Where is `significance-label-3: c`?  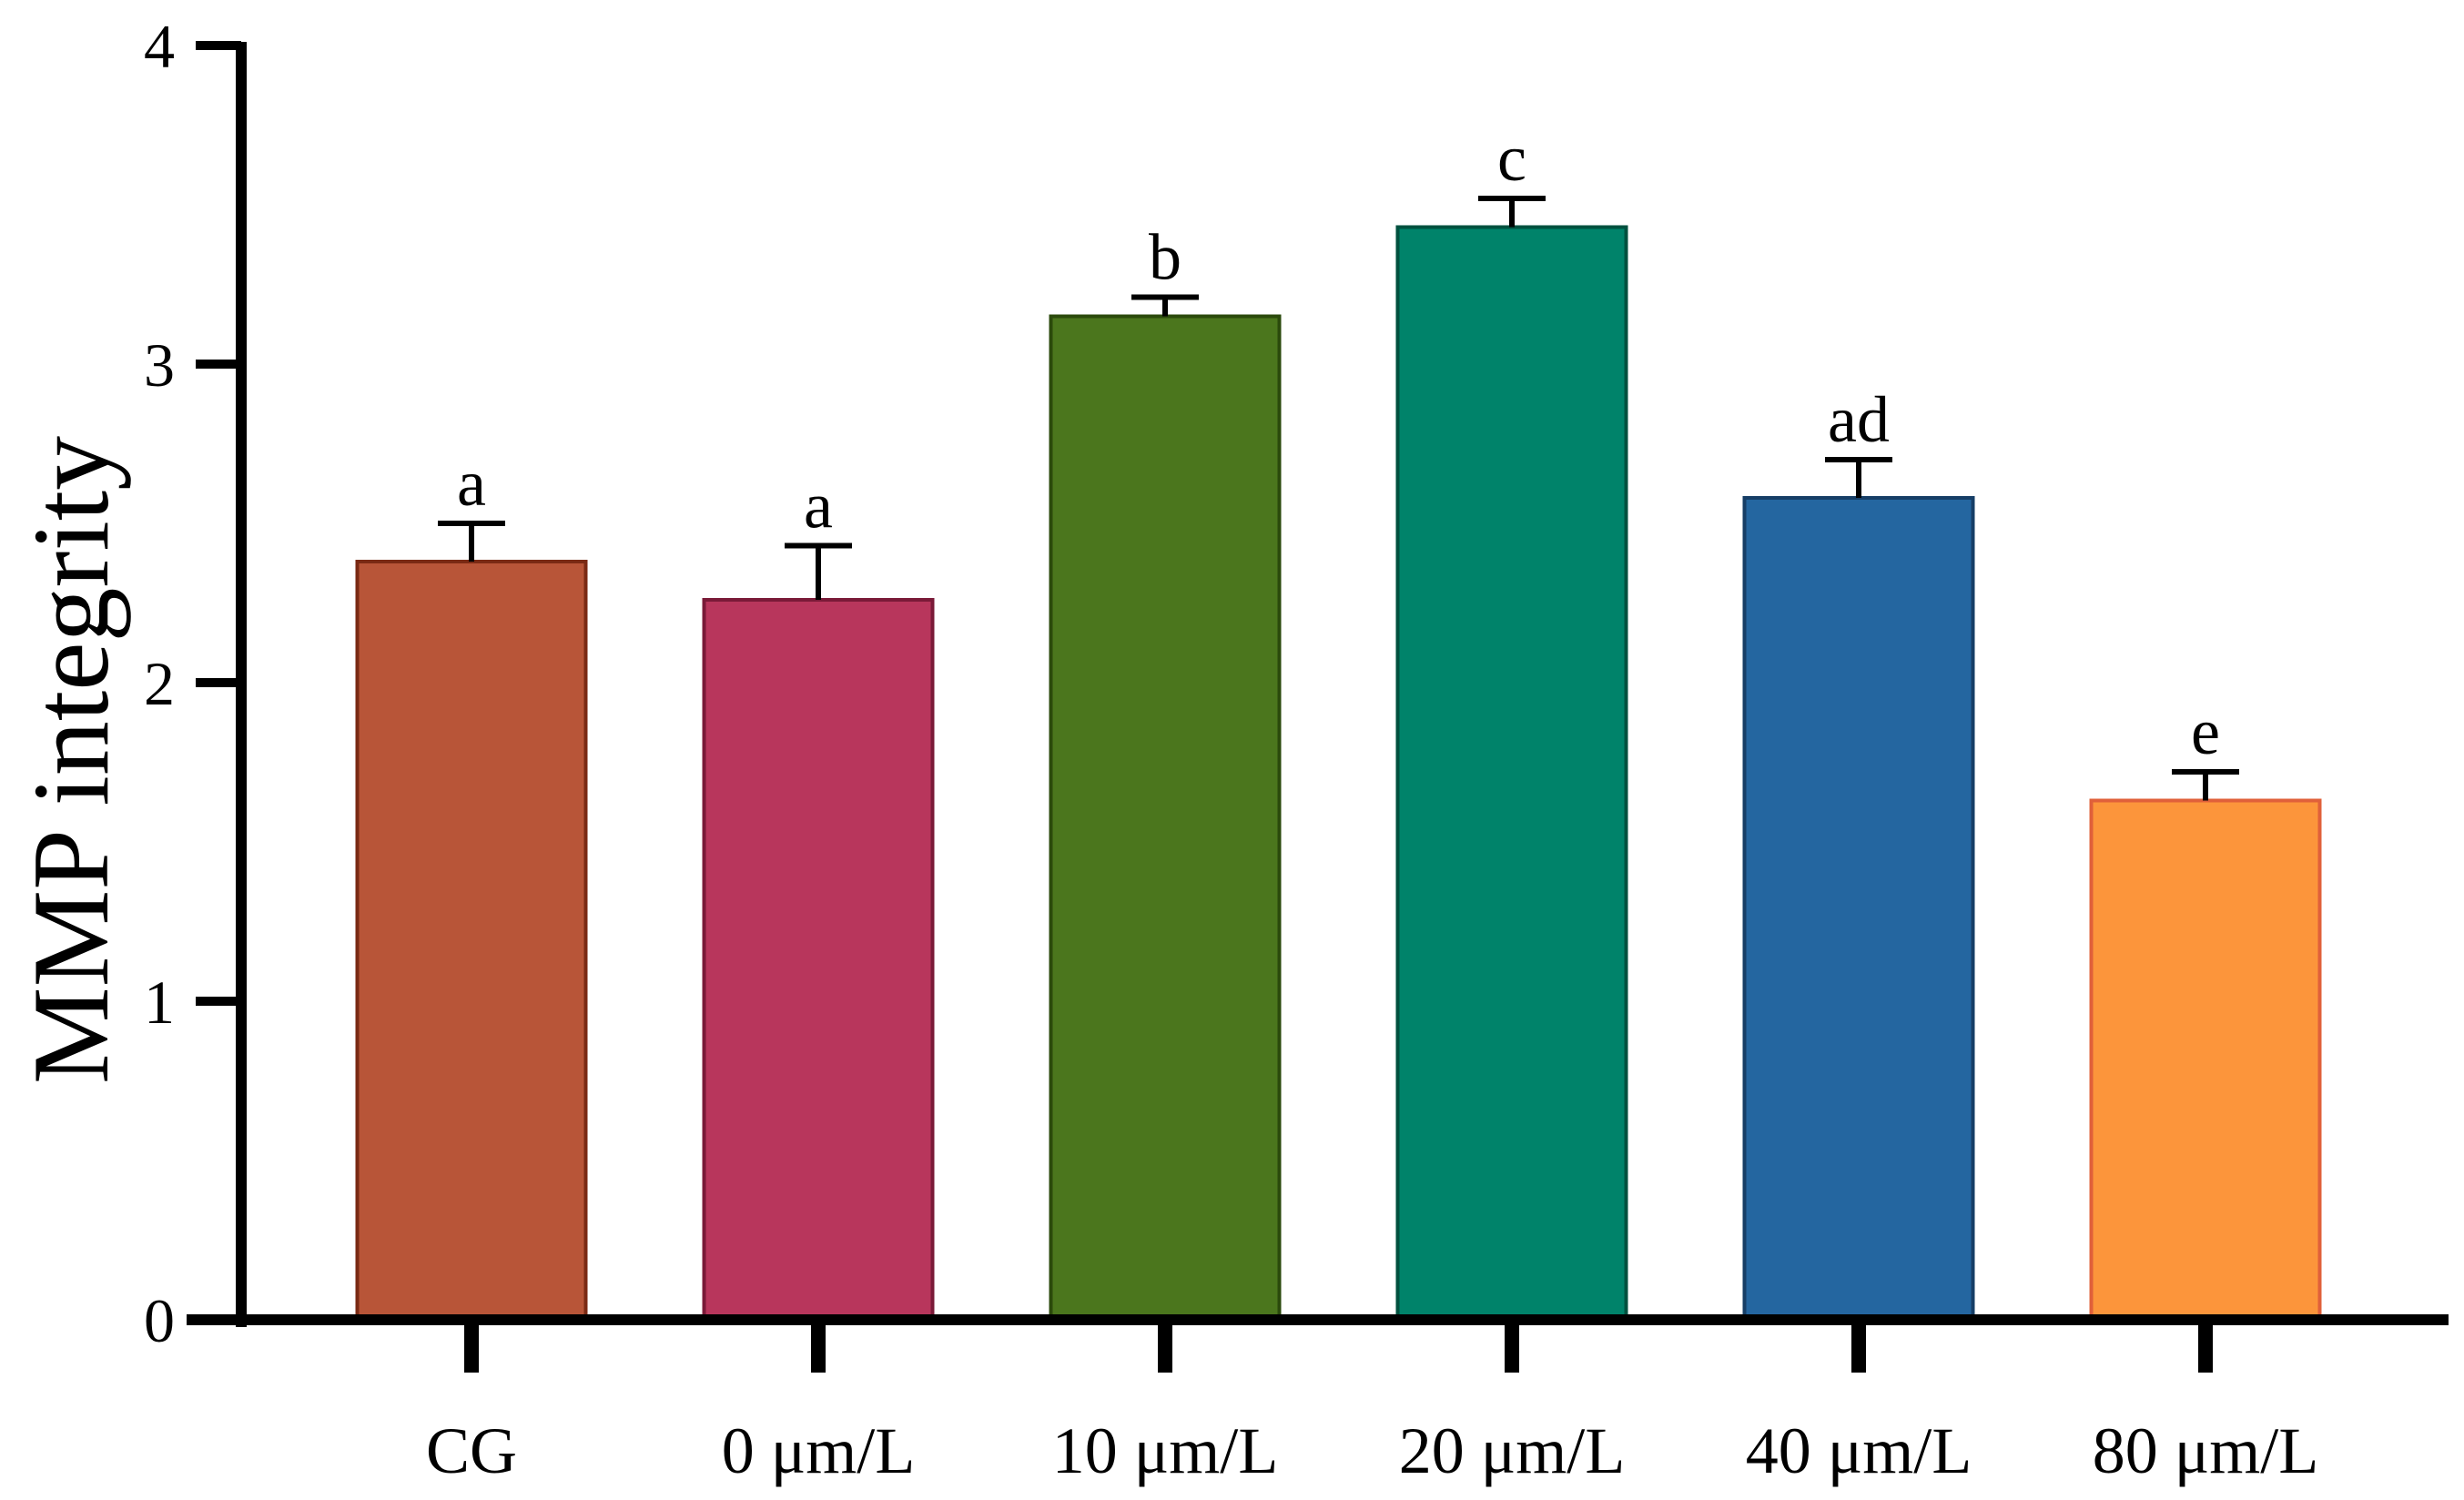
significance-label-3: c is located at coordinates (1512, 158).